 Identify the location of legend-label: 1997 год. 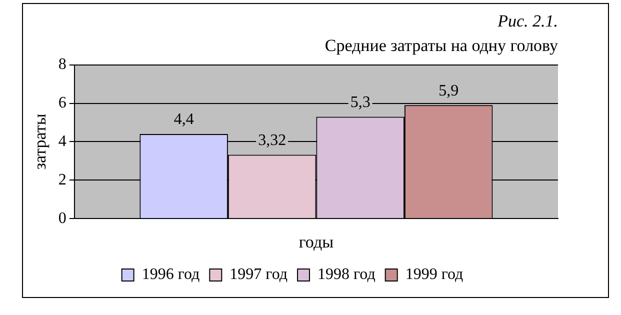
(259, 275).